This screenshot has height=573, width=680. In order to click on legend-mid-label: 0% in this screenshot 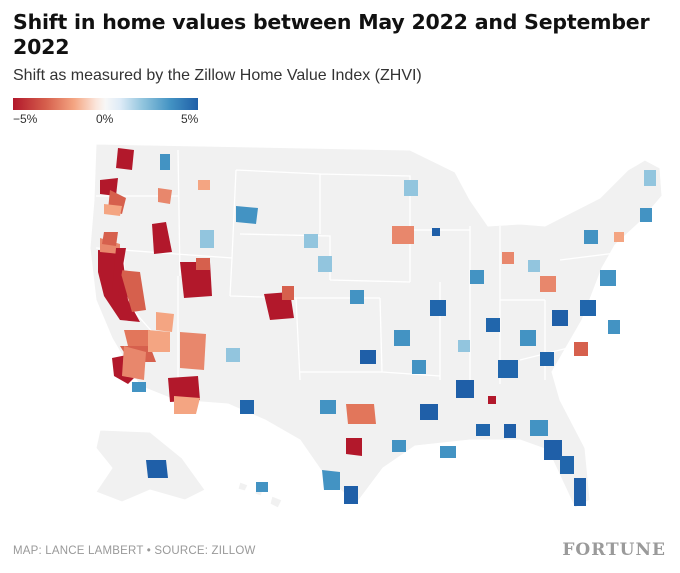, I will do `click(105, 119)`.